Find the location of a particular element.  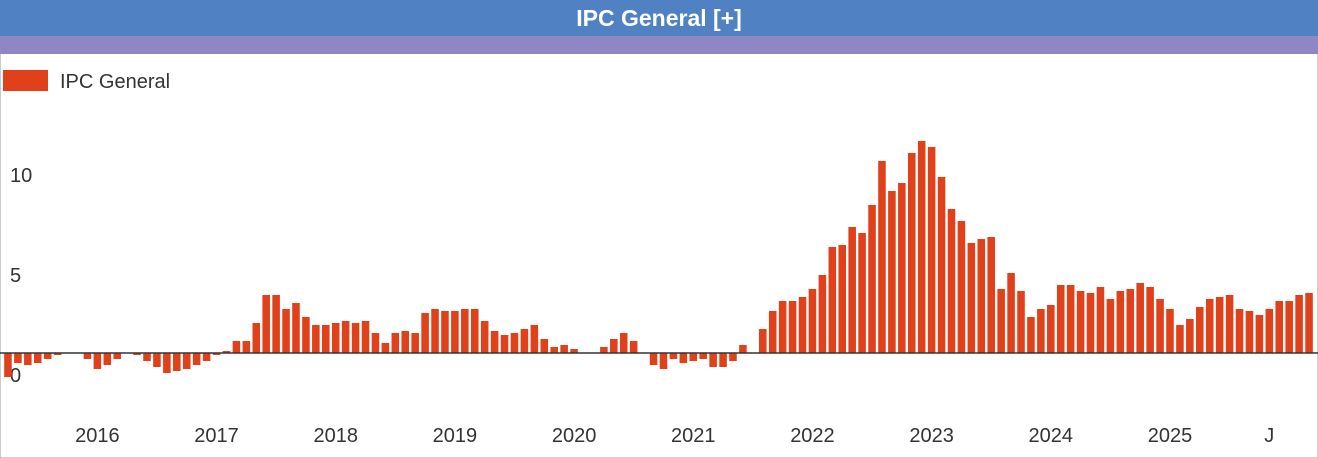

legend-swatch is located at coordinates (25, 80).